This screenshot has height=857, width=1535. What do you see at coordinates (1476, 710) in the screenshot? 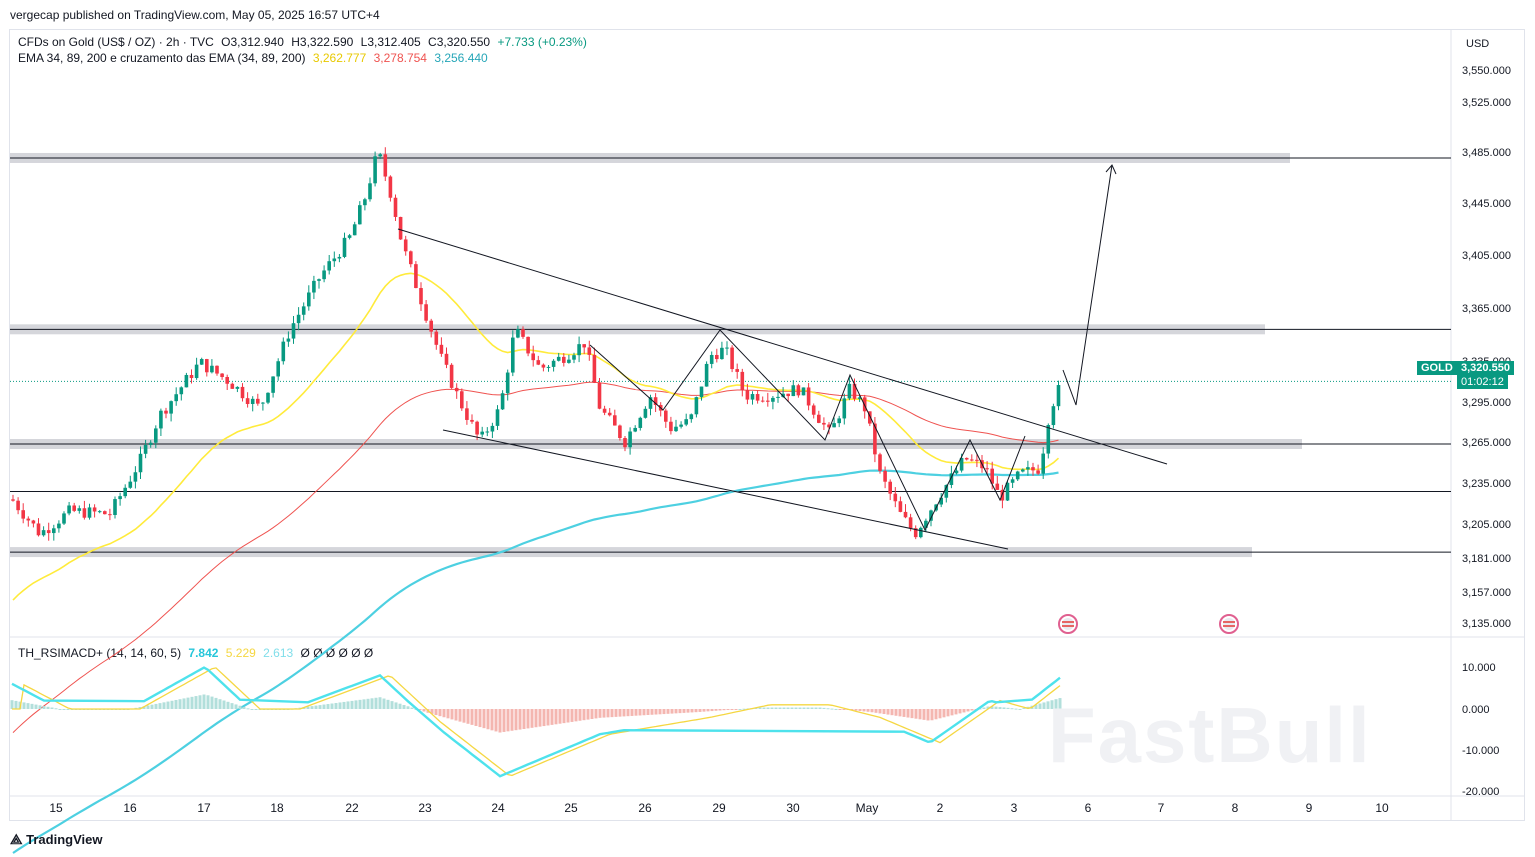
I see `osc-tick-label: 0.000` at bounding box center [1476, 710].